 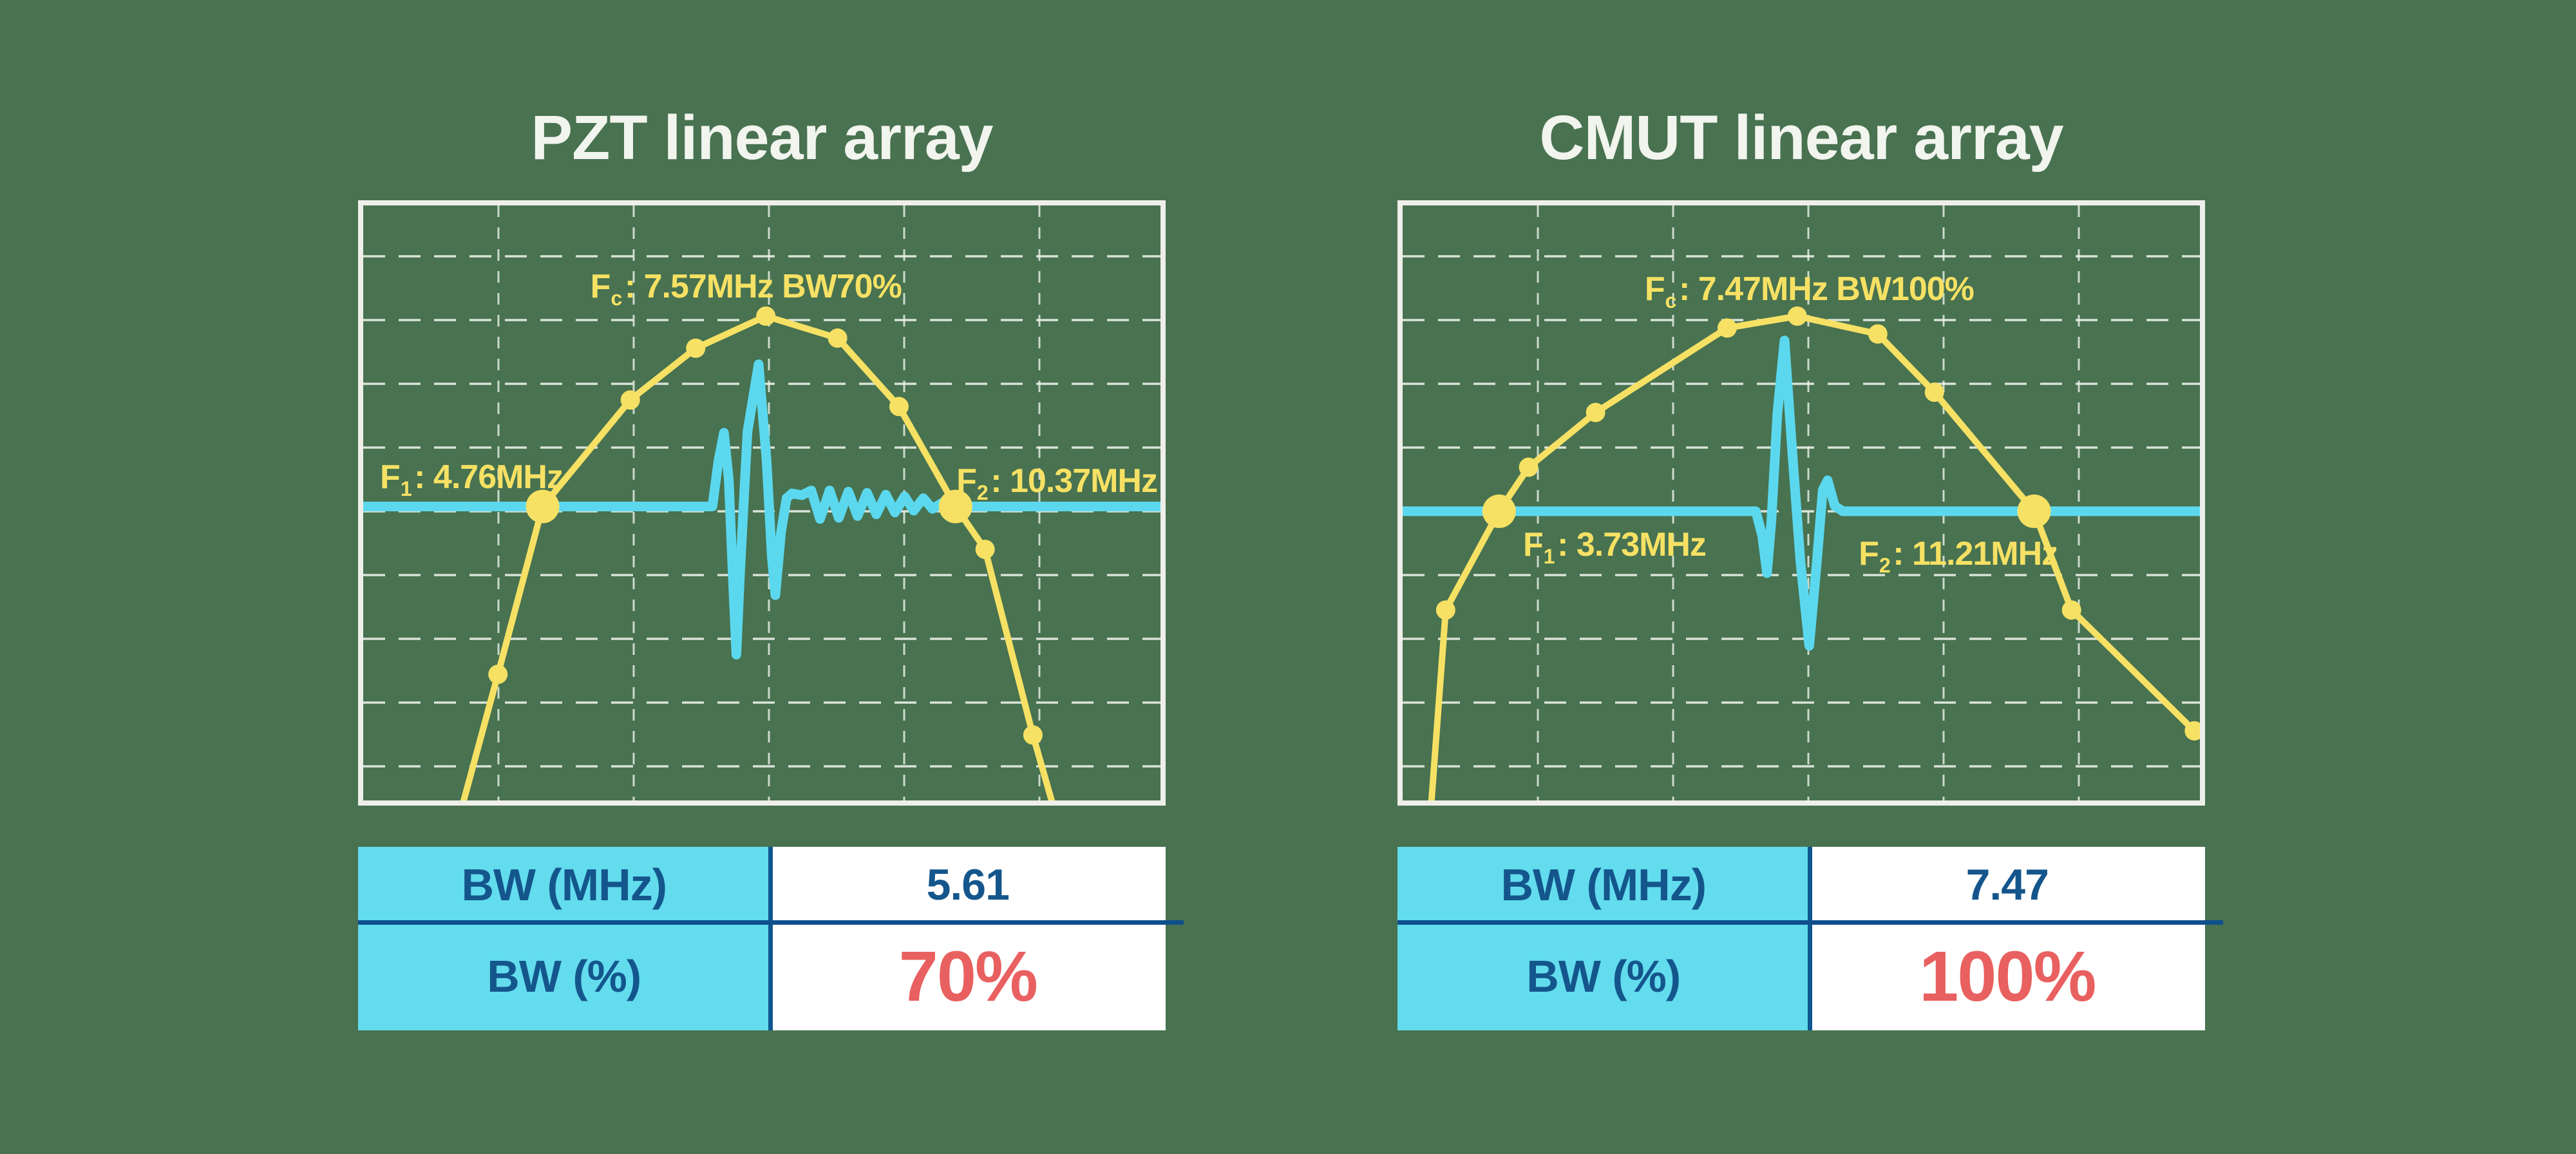 I want to click on fc-value: : 7.57MHz BW70%, so click(x=763, y=286).